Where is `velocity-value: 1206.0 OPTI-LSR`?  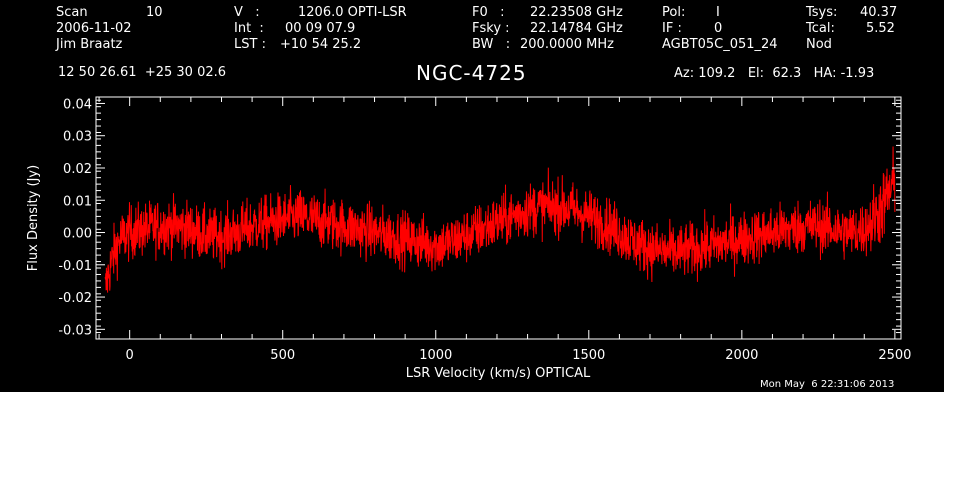 velocity-value: 1206.0 OPTI-LSR is located at coordinates (352, 12).